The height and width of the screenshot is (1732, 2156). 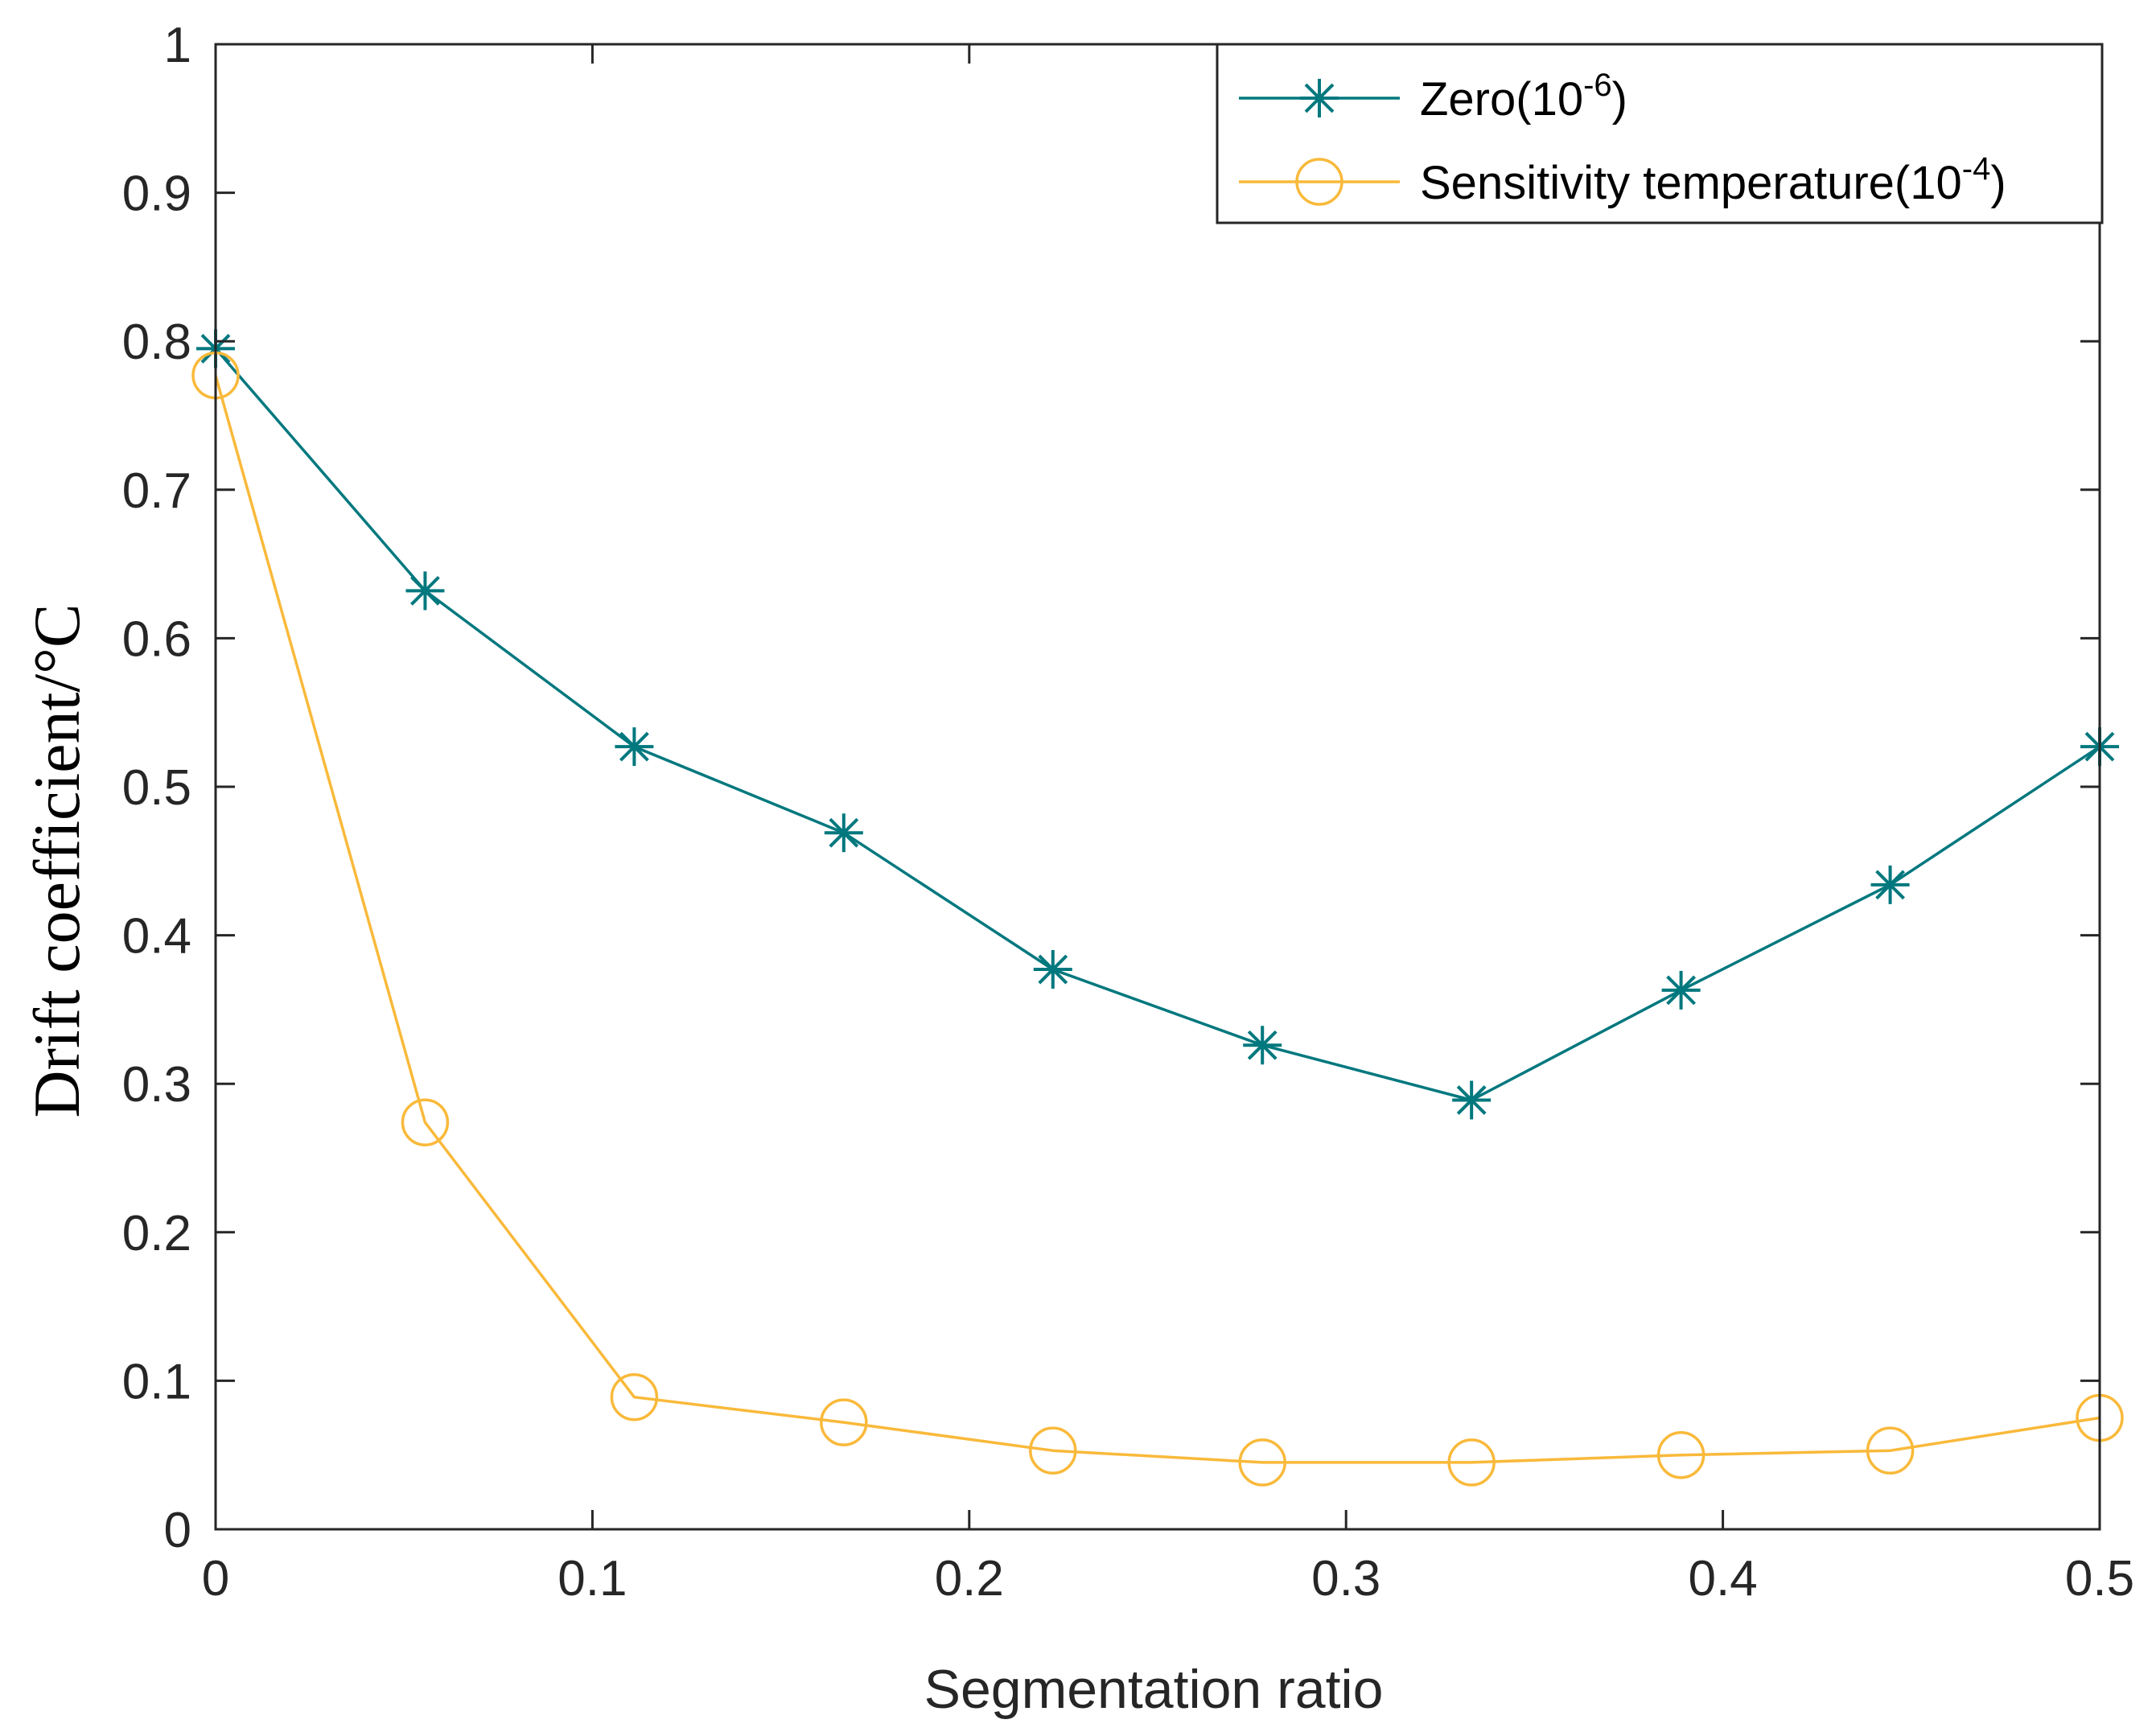 What do you see at coordinates (1597, 86) in the screenshot?
I see `legend-label-zero-sup: -6` at bounding box center [1597, 86].